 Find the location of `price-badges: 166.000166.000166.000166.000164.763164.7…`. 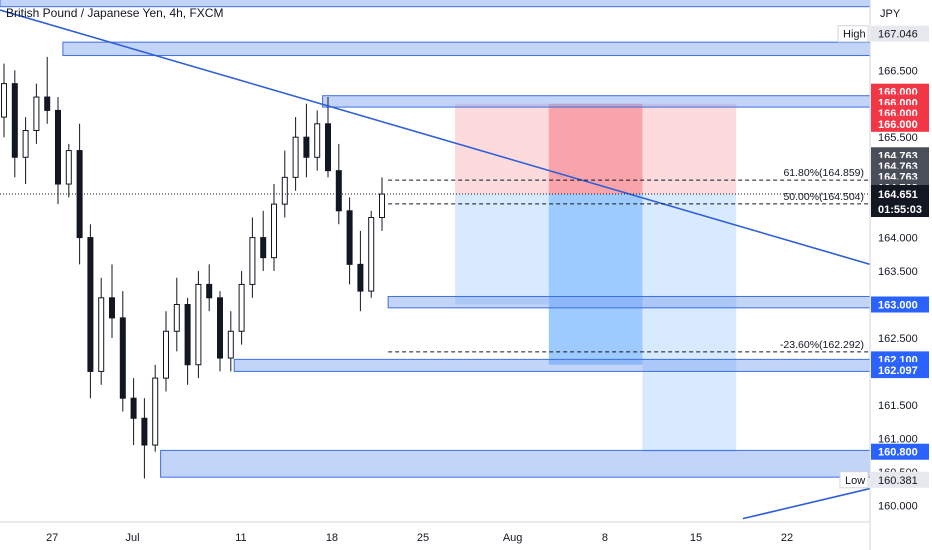

price-badges: 166.000166.000166.000166.000164.763164.7… is located at coordinates (883, 257).